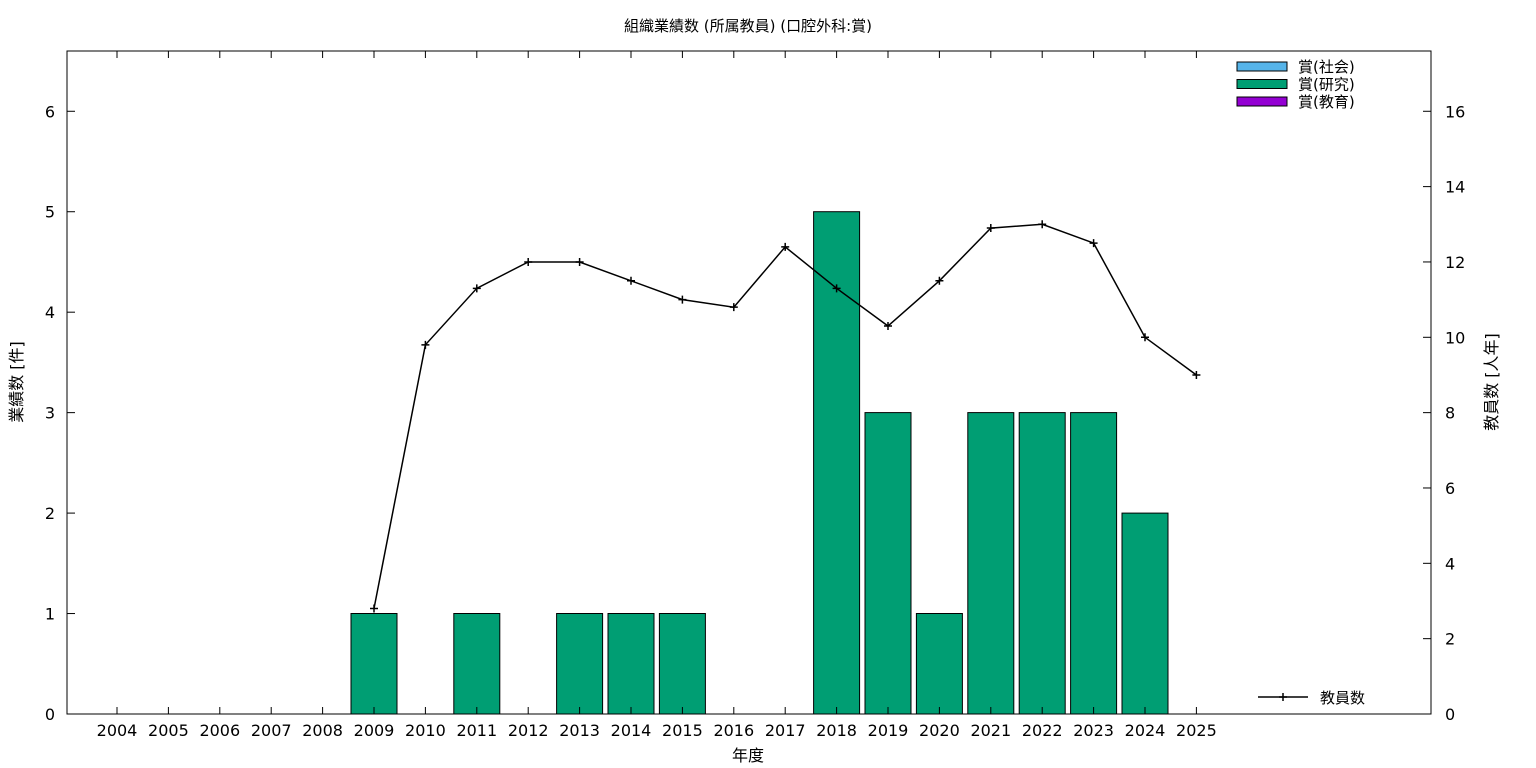  What do you see at coordinates (1145, 730) in the screenshot?
I see `x-tick-label: 2024` at bounding box center [1145, 730].